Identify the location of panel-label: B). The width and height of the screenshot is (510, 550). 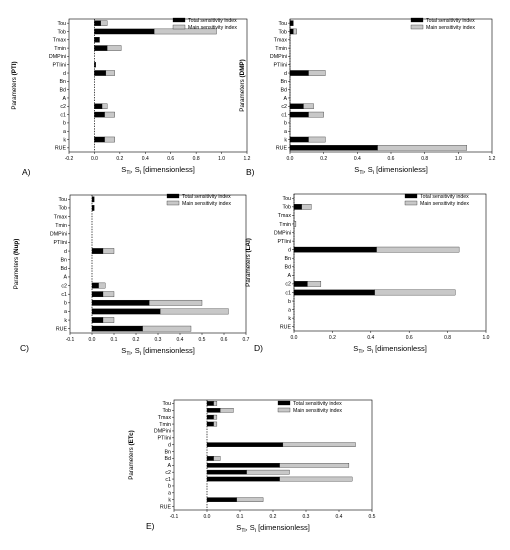
(250, 172).